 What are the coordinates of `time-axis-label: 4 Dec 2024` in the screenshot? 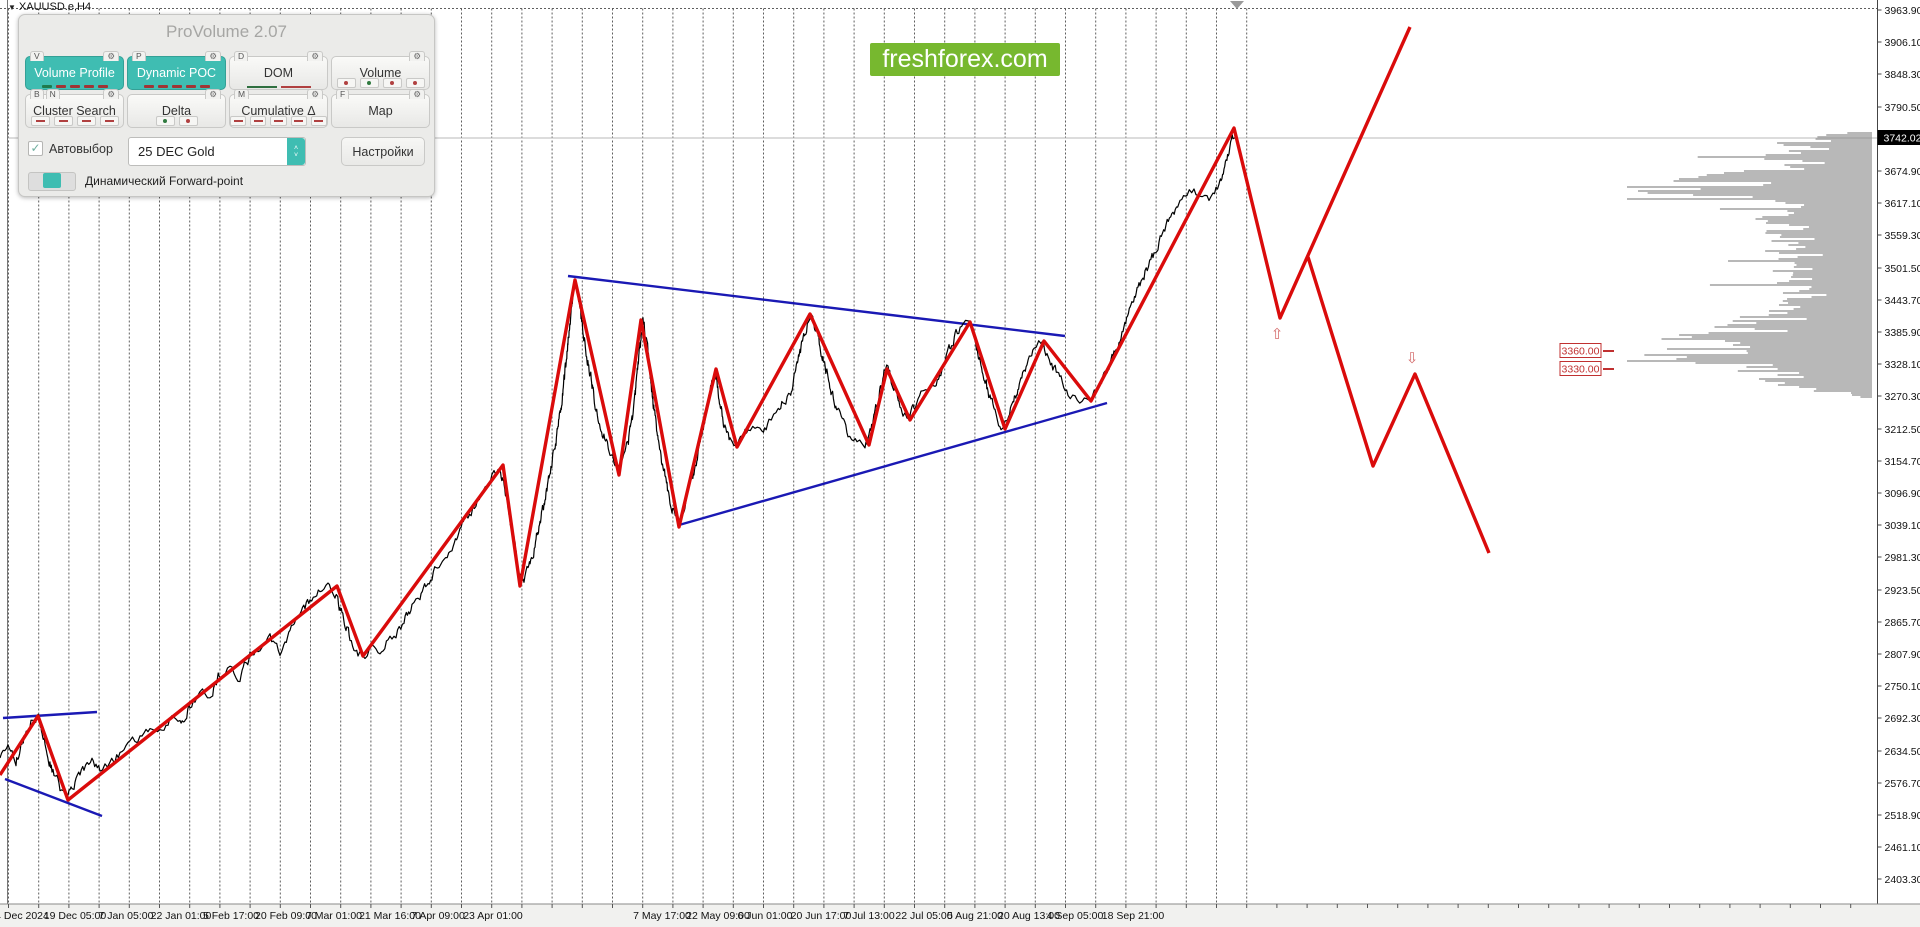 It's located at (24, 916).